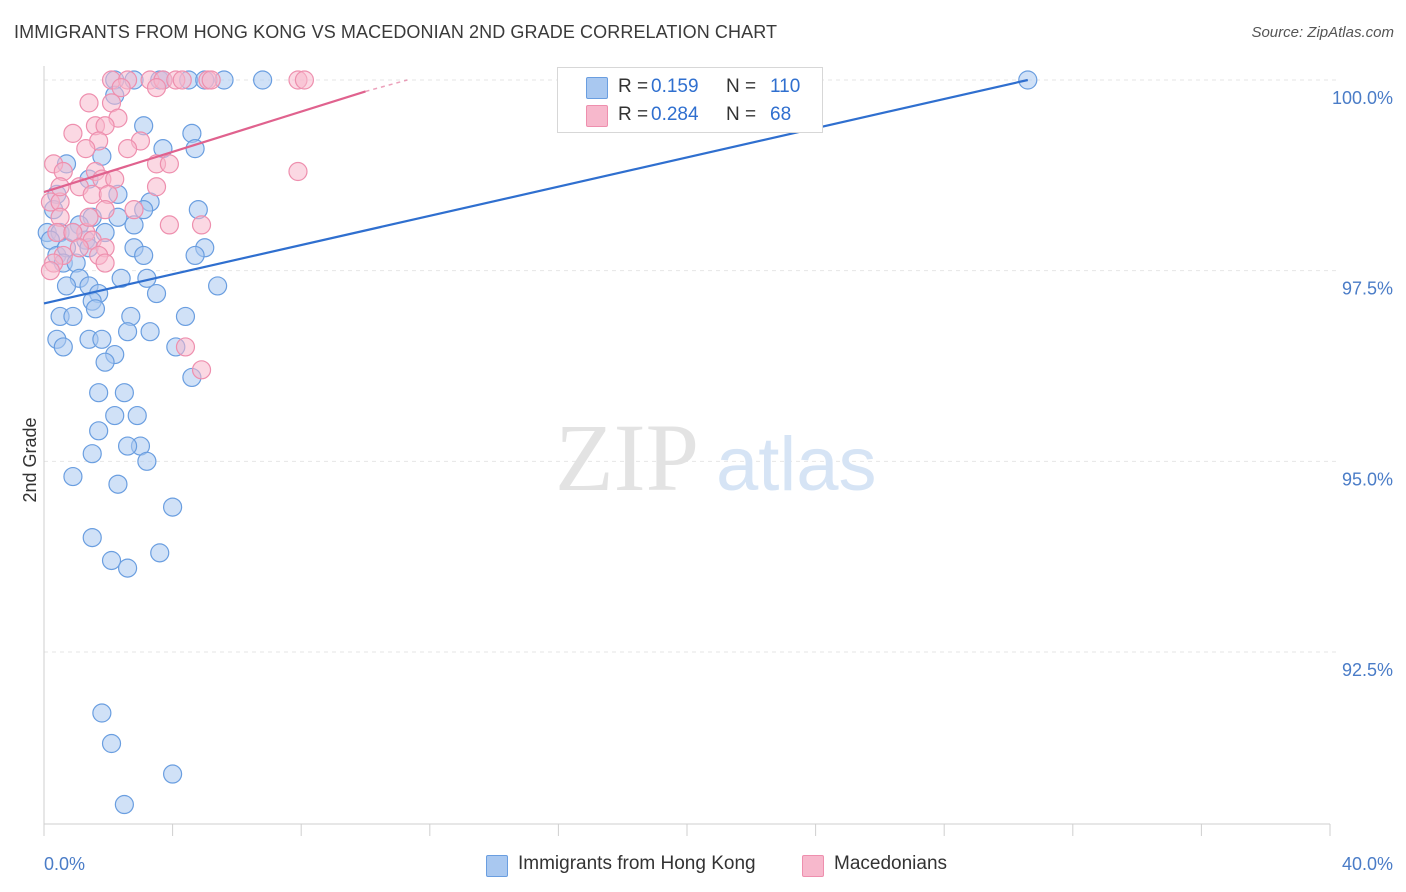 The image size is (1406, 892). I want to click on y-tick-label: 100.0%, so click(1362, 98).